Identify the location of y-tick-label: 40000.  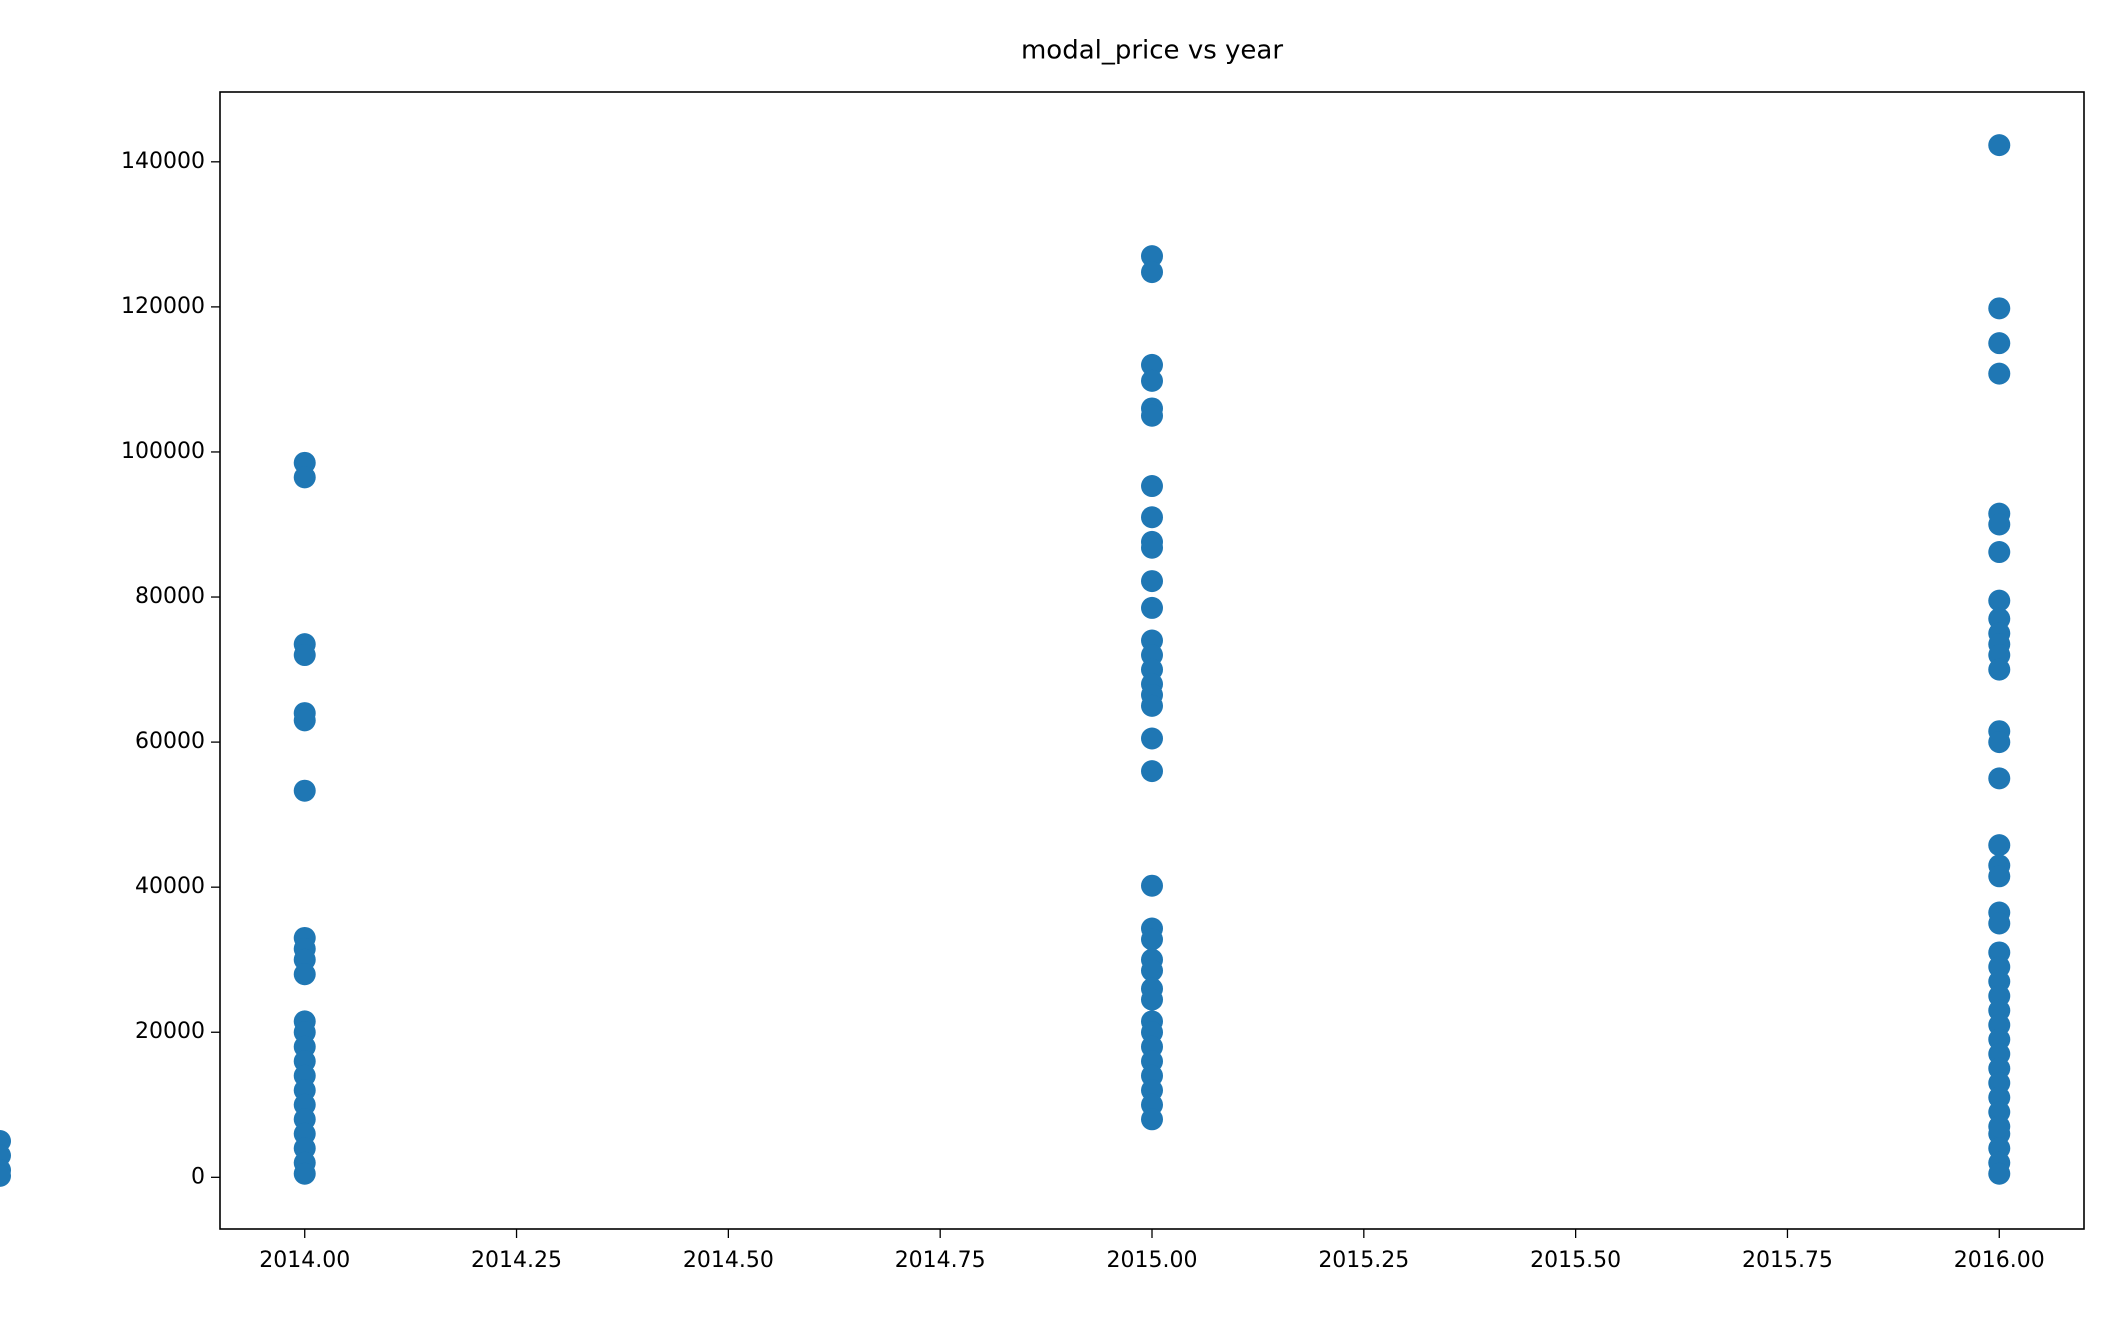
(170, 886).